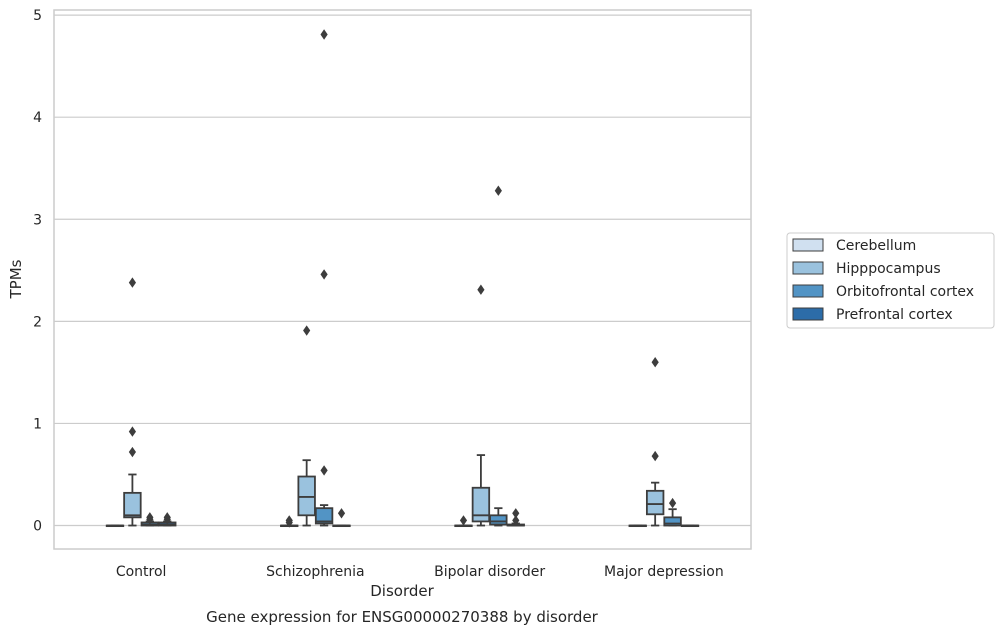  What do you see at coordinates (37, 271) in the screenshot?
I see `y-tick-labels: 0 1 2 3 4 5` at bounding box center [37, 271].